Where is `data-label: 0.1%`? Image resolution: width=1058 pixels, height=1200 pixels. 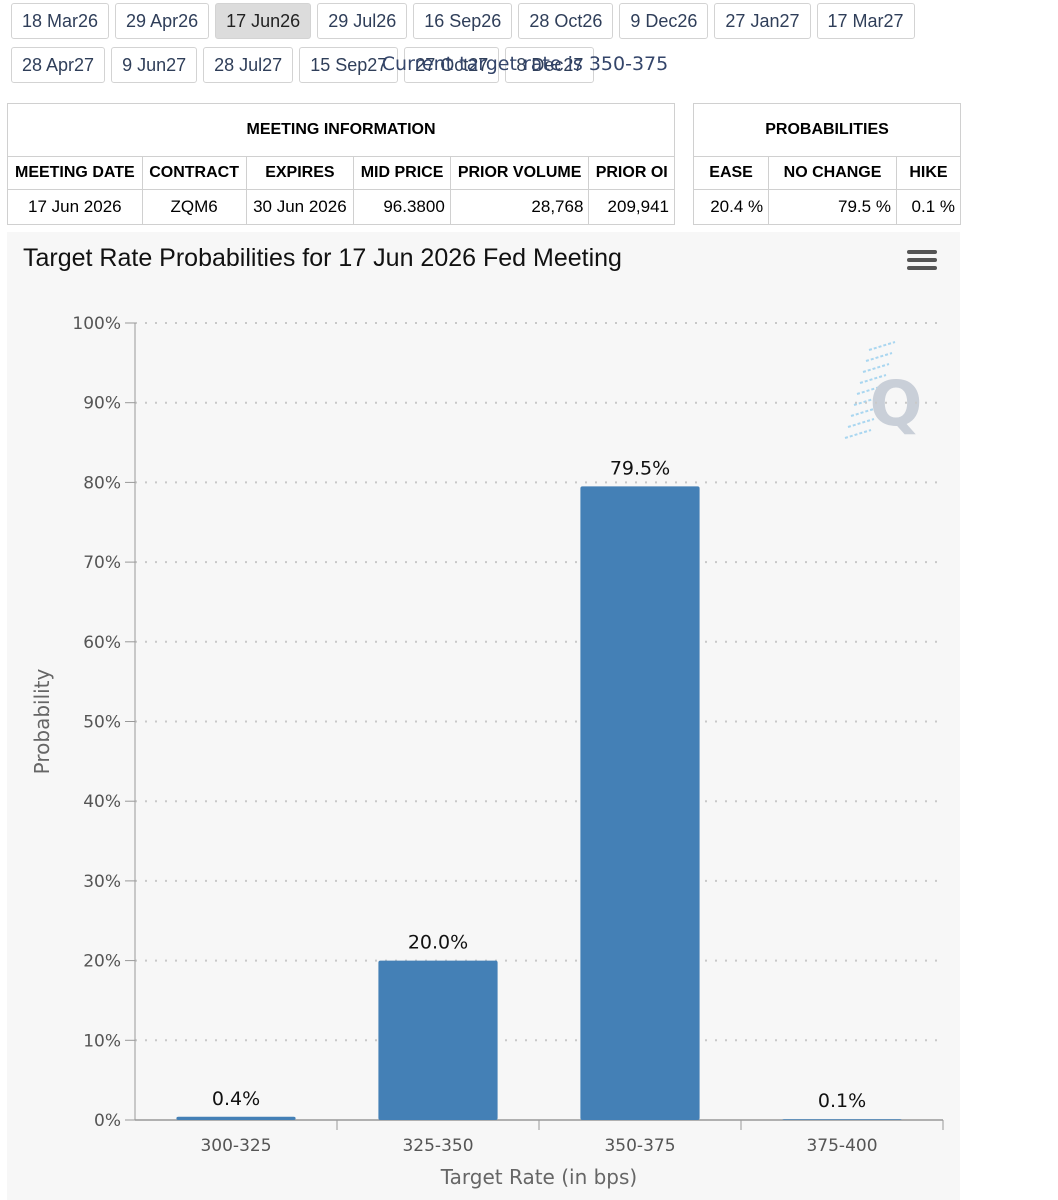
data-label: 0.1% is located at coordinates (842, 1101).